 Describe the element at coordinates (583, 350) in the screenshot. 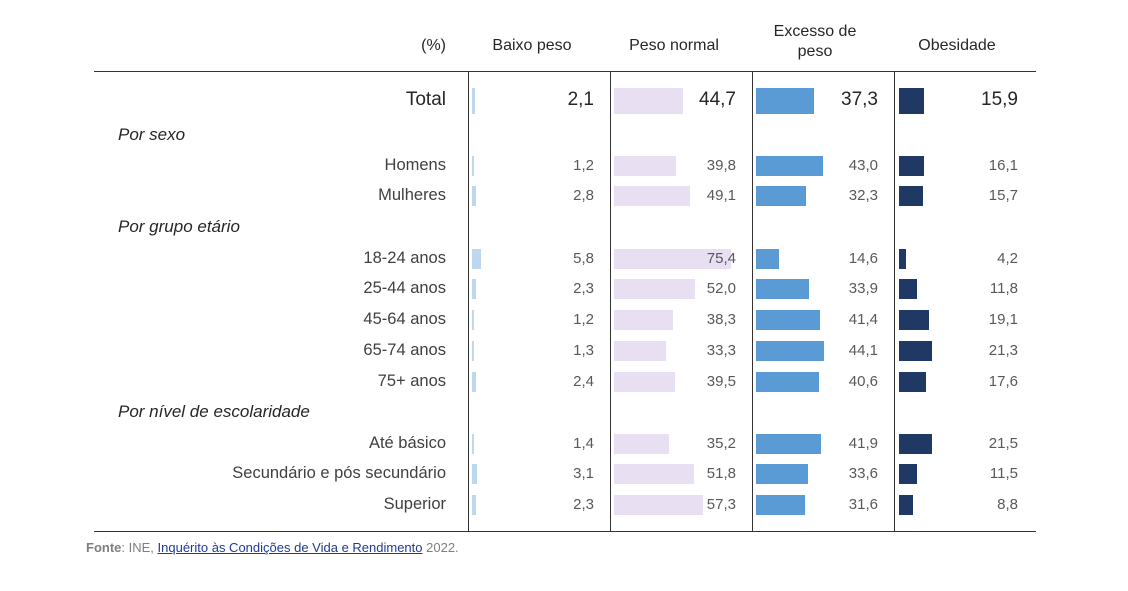

I see `data-label: 1,3` at that location.